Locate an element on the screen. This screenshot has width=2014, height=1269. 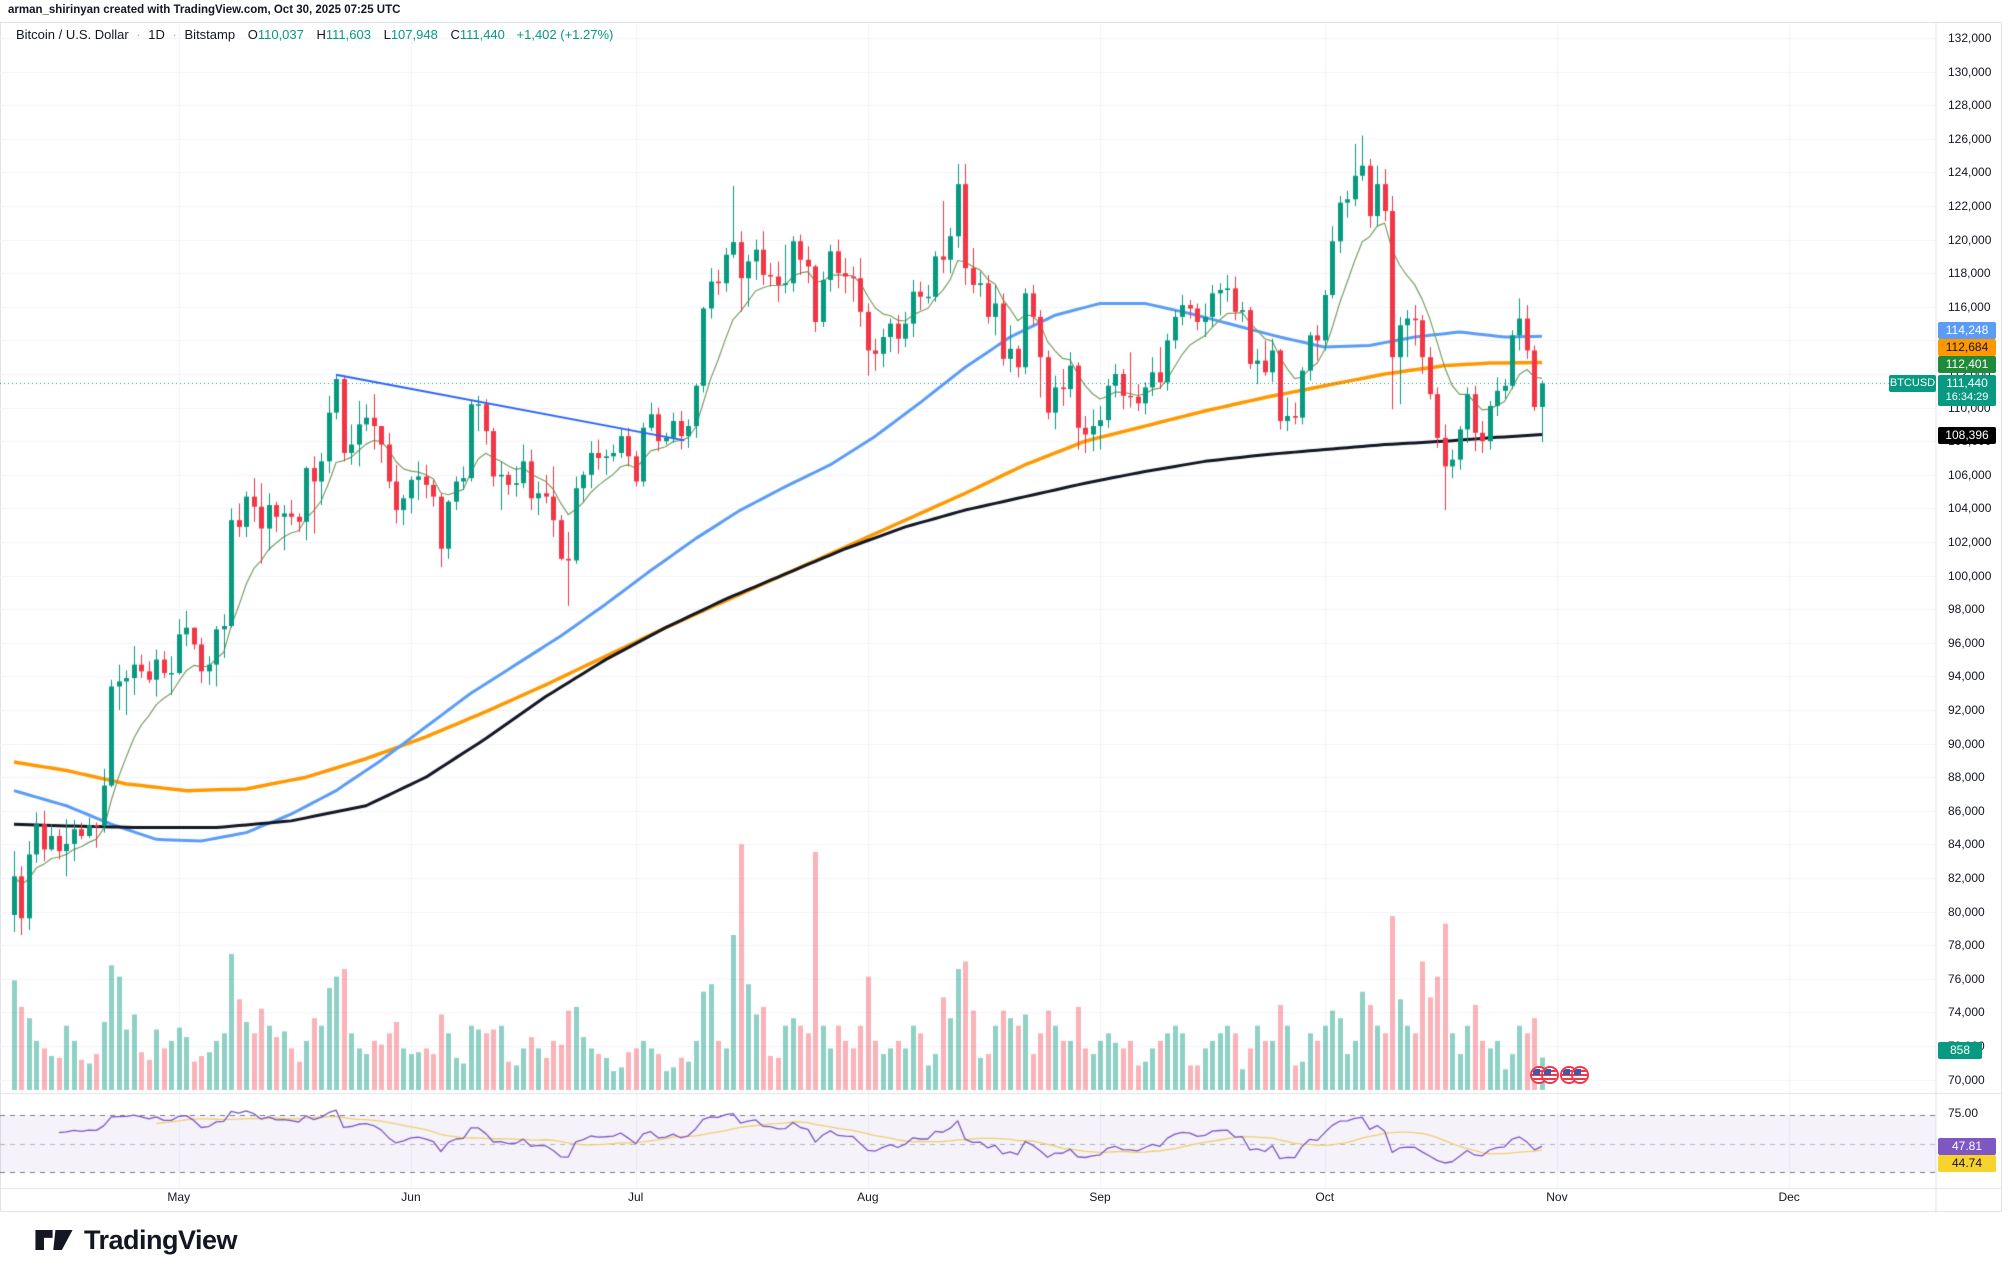
price-scale-label: 74,000 is located at coordinates (1966, 1012).